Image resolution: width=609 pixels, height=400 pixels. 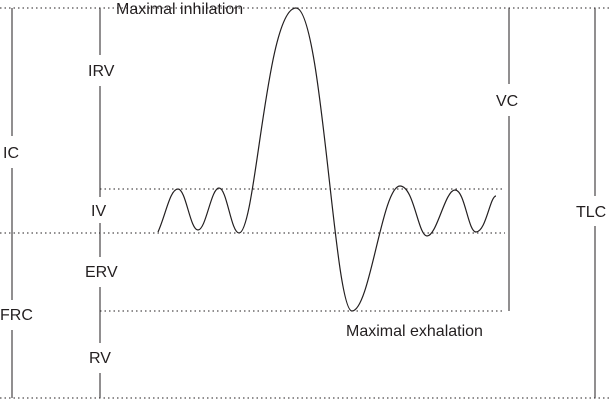 I want to click on frc-label: FRC, so click(x=16, y=315).